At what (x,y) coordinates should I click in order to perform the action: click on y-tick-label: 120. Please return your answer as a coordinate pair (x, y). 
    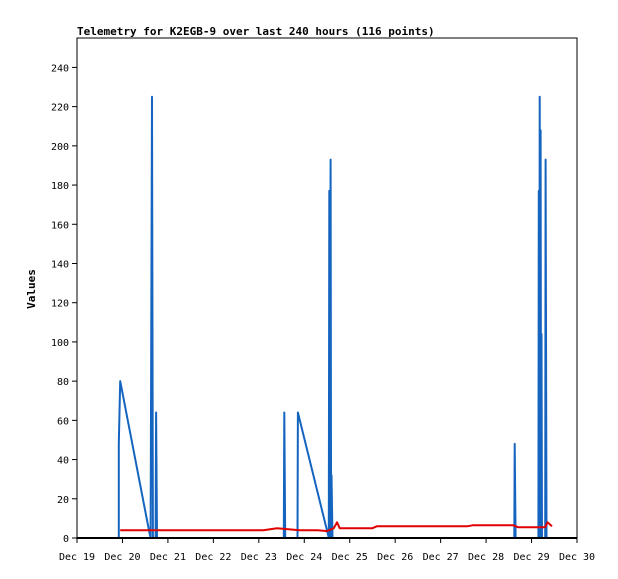
    Looking at the image, I should click on (60, 304).